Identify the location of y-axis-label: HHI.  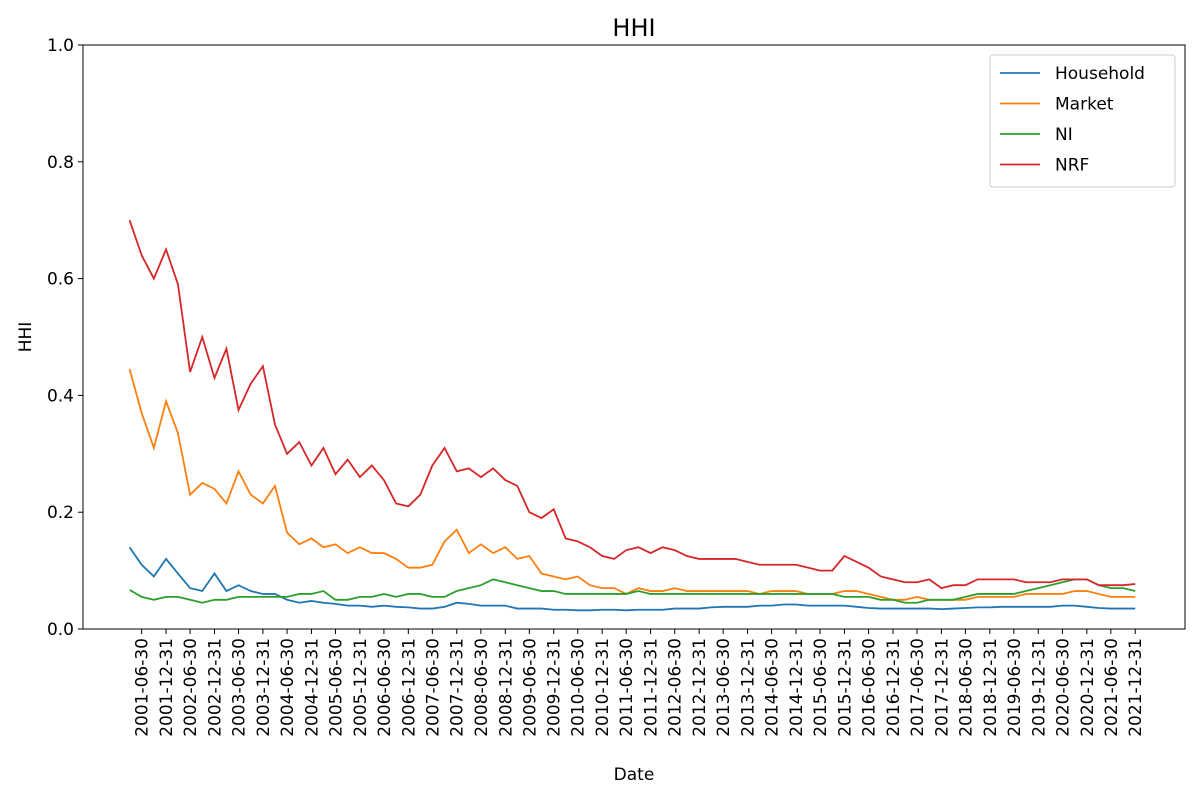
(26, 337).